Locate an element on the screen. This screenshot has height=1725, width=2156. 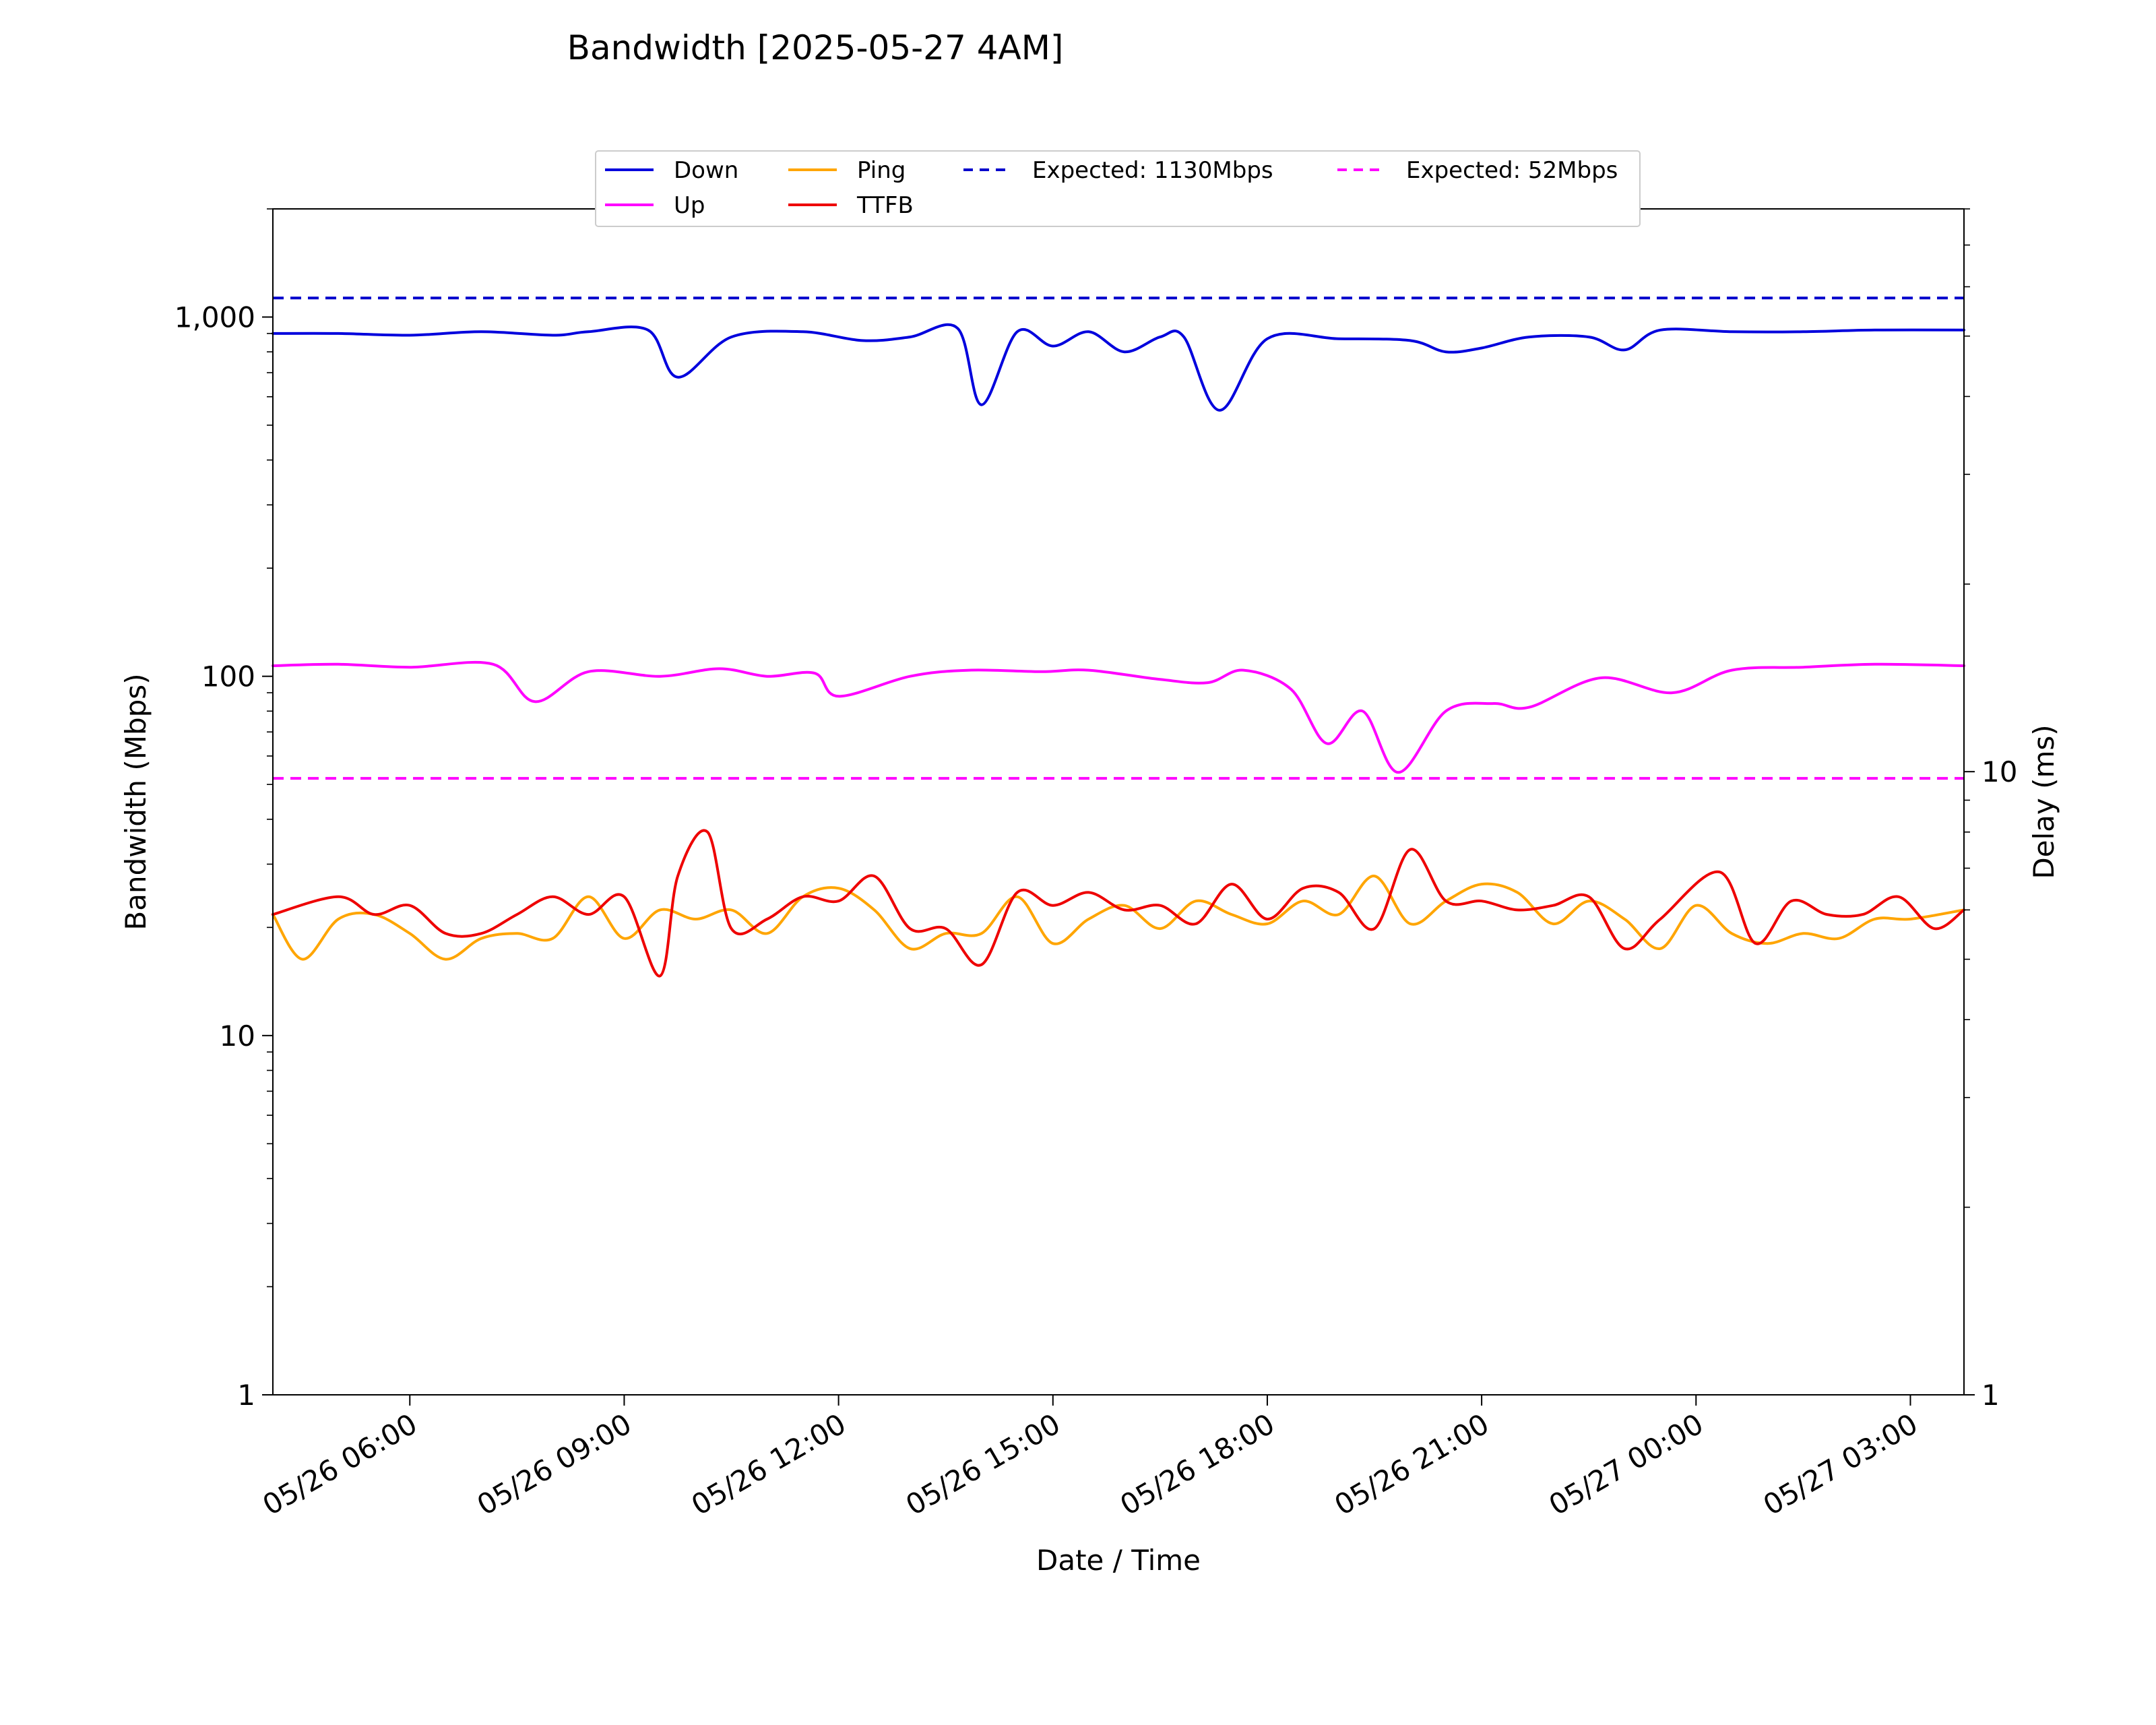
series-line-up is located at coordinates (1118, 717).